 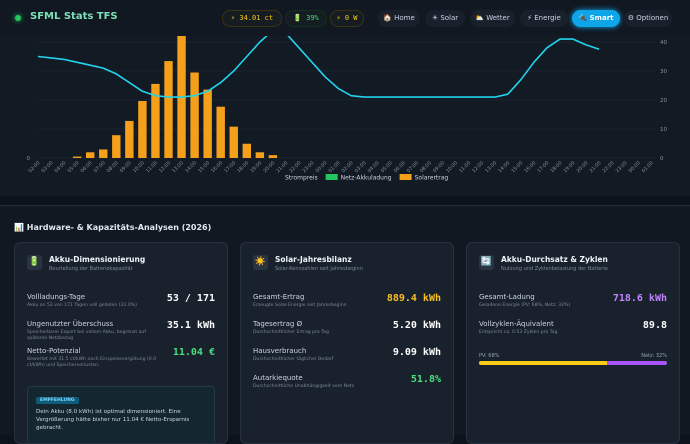 What do you see at coordinates (554, 259) in the screenshot?
I see `card-title: Akku-Durchsatz & Zyklen` at bounding box center [554, 259].